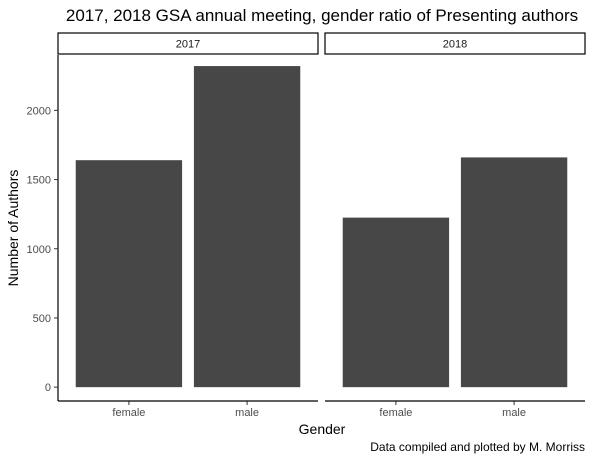 The width and height of the screenshot is (593, 461). I want to click on strip-label-2017: 2017, so click(188, 45).